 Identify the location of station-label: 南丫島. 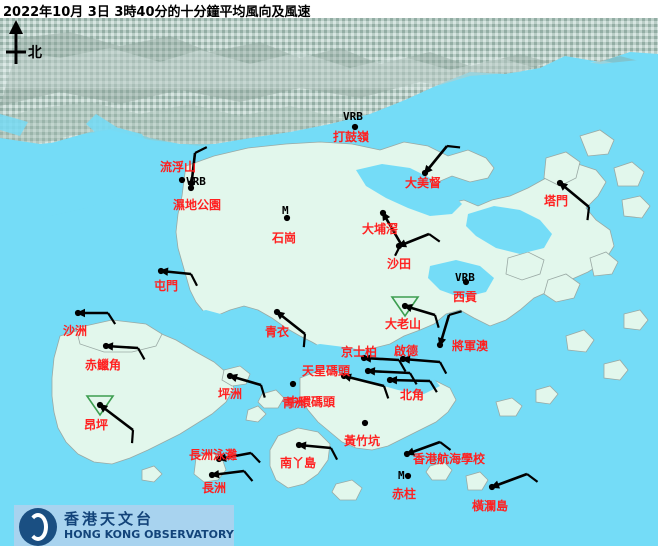
(298, 463).